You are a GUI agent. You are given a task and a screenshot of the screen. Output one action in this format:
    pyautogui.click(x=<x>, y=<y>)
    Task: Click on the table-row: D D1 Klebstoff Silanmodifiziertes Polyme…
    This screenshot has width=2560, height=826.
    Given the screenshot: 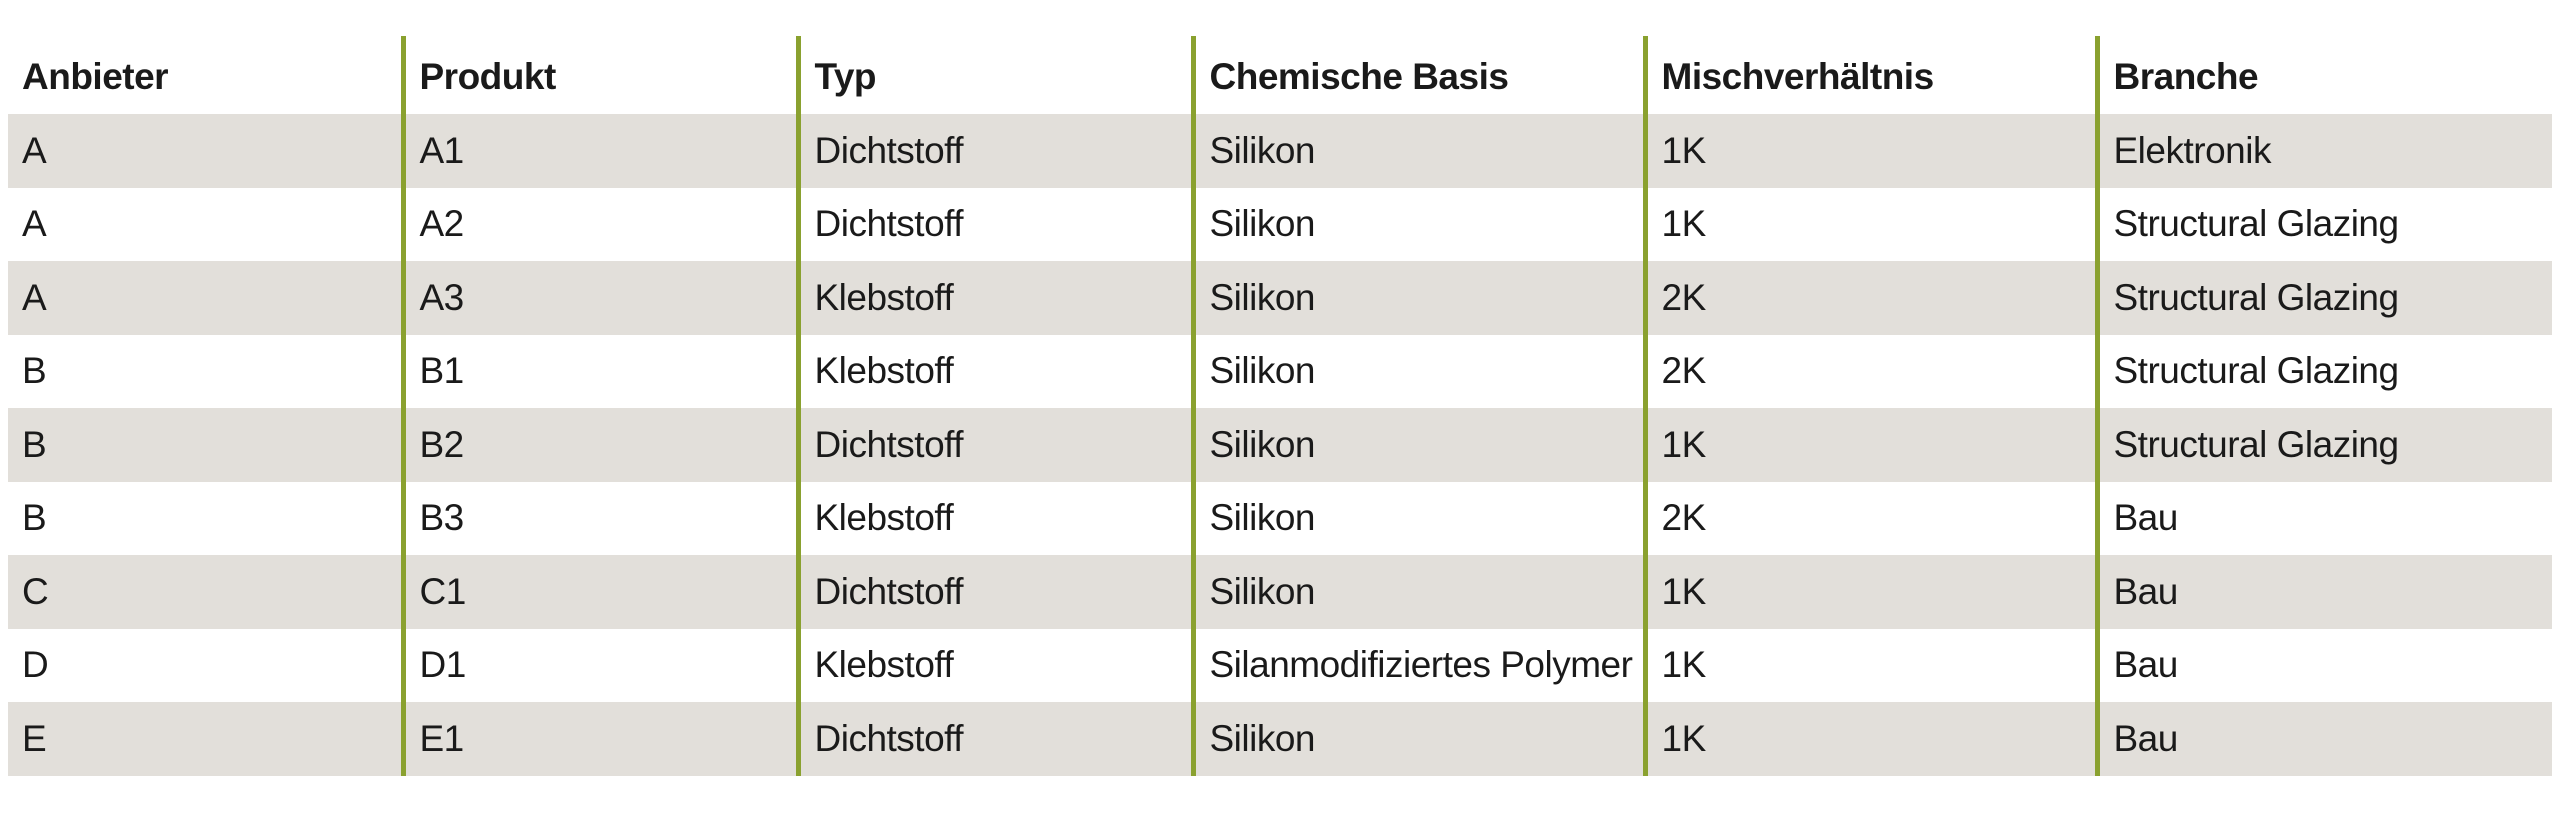 What is the action you would take?
    pyautogui.click(x=1280, y=665)
    